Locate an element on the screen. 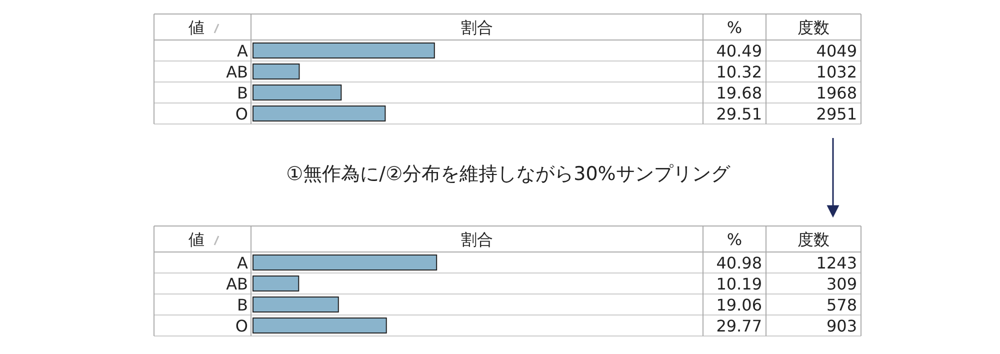 The image size is (1000, 354). chart-title: ①無作為に/②分布を維持しながら30%サンプリング is located at coordinates (508, 174).